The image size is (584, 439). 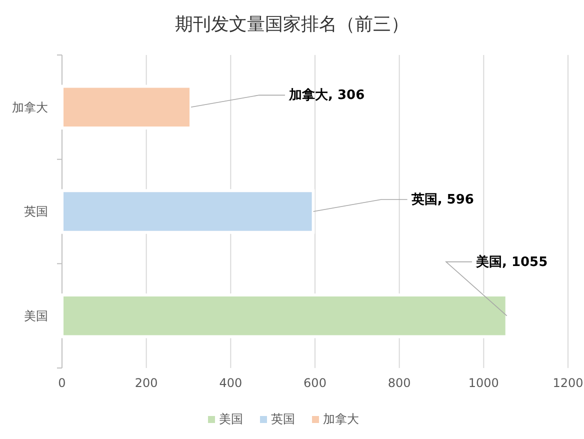 What do you see at coordinates (568, 383) in the screenshot?
I see `x-tick-label: 1200` at bounding box center [568, 383].